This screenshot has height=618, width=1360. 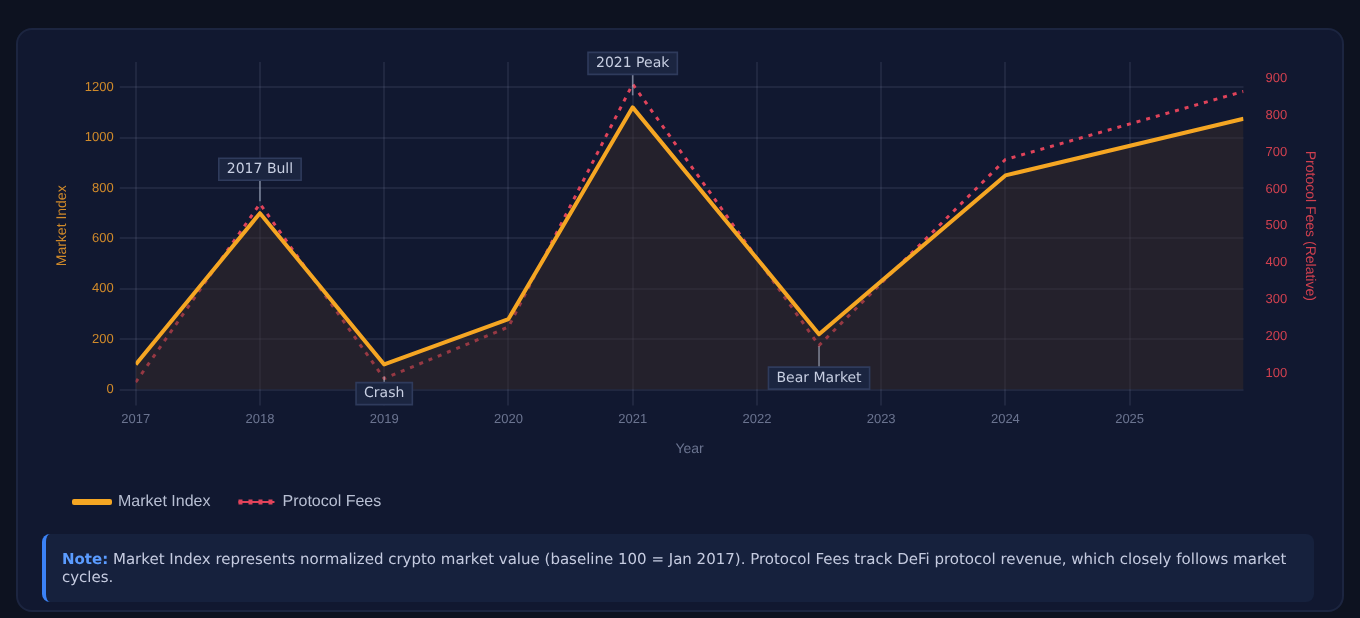 I want to click on legend-label: Protocol Fees, so click(x=332, y=501).